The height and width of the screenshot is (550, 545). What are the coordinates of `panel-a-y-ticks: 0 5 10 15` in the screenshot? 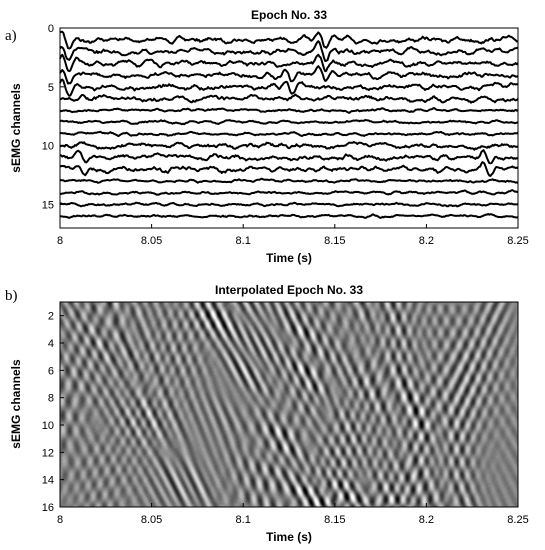 It's located at (53, 117).